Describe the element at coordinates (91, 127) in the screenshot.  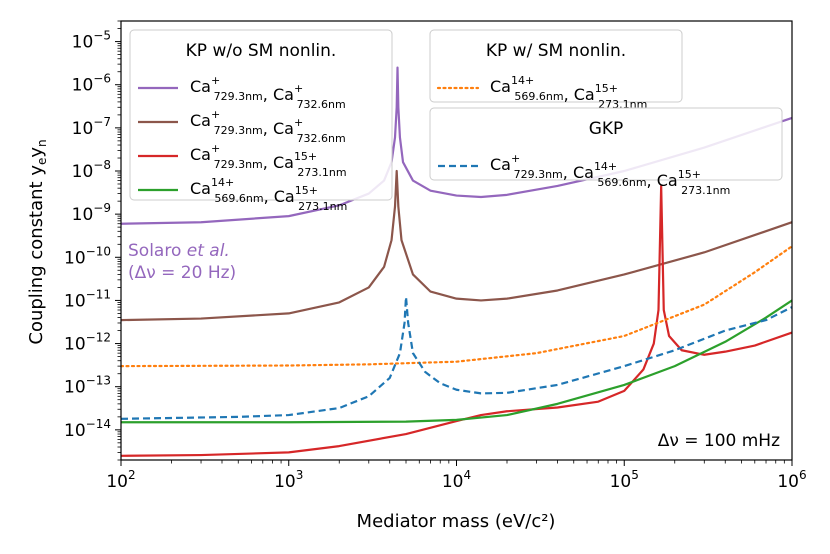
I see `y-tick-label: 10⁻⁷` at that location.